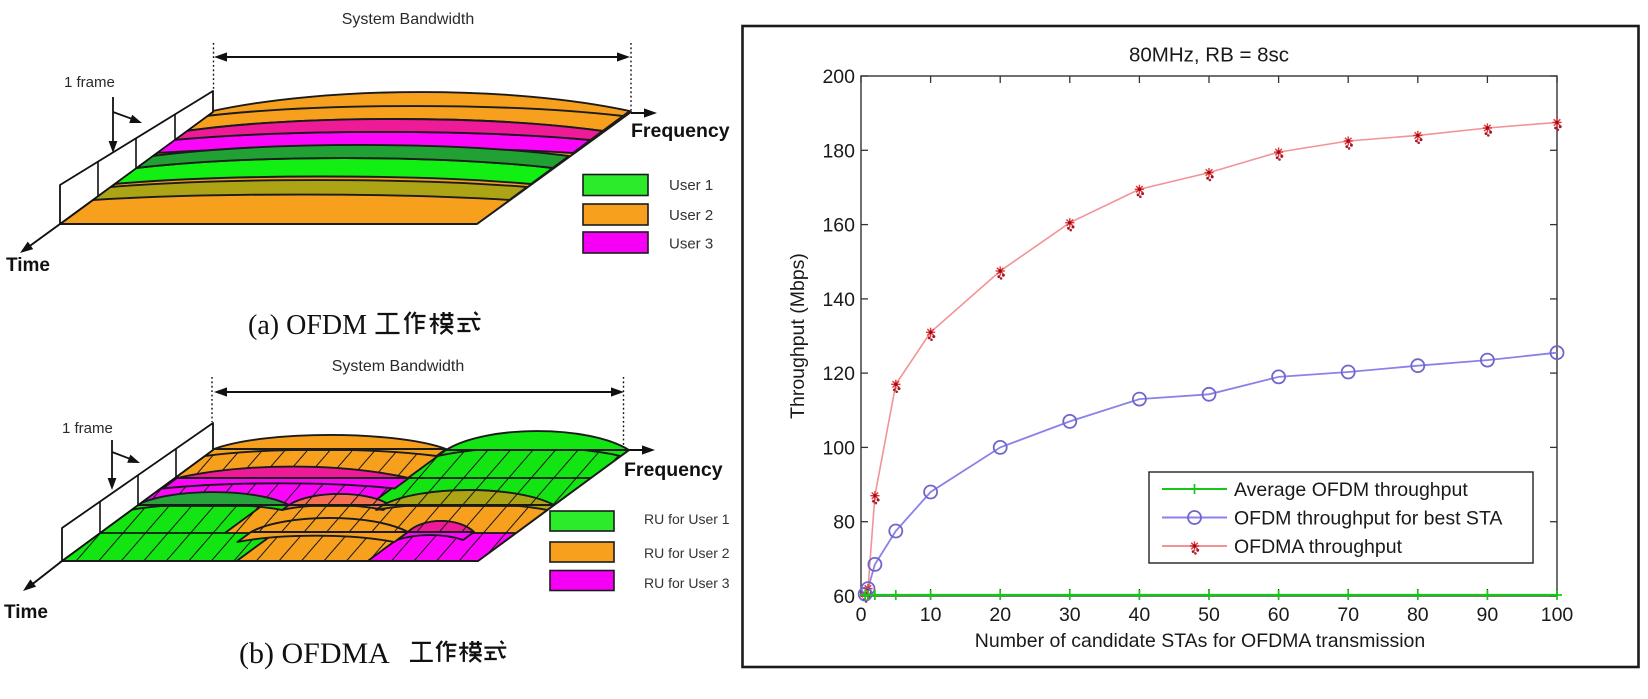  What do you see at coordinates (838, 226) in the screenshot?
I see `svg-text: 160` at bounding box center [838, 226].